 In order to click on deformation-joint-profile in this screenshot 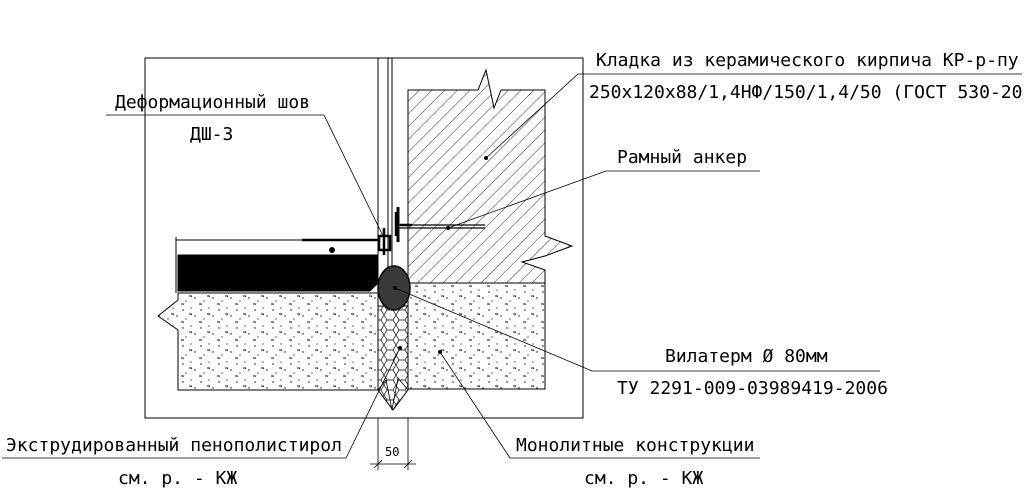, I will do `click(357, 233)`.